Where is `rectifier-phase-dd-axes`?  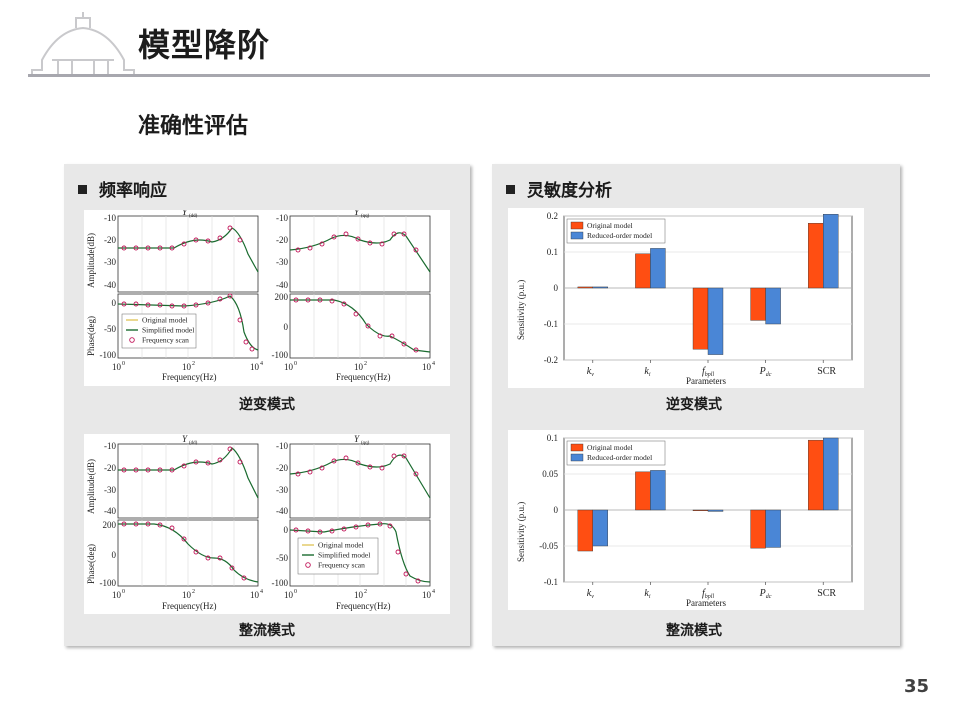
rectifier-phase-dd-axes is located at coordinates (188, 553).